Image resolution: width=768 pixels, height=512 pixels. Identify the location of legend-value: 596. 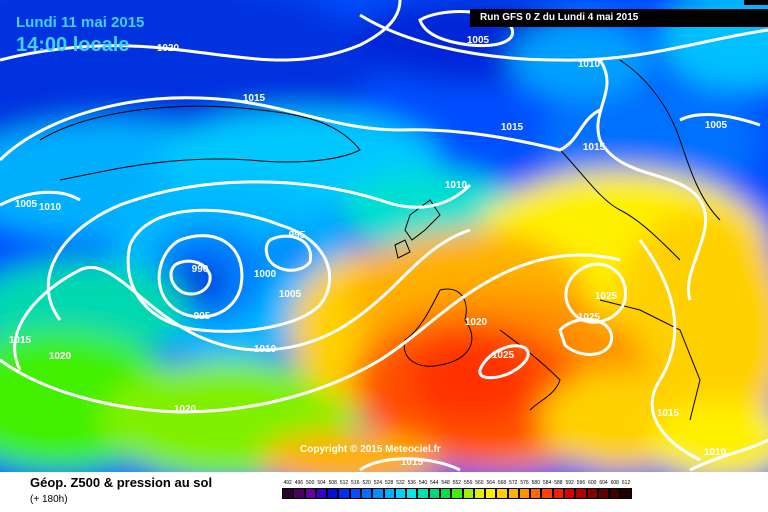
(581, 483).